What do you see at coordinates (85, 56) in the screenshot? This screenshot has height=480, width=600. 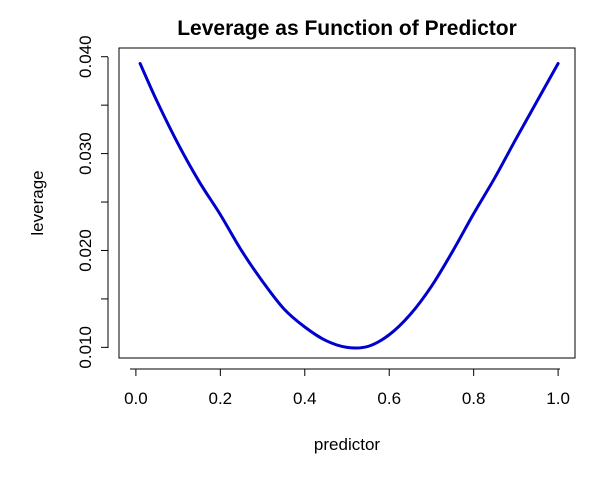 I see `y-tick-label: 0.040` at bounding box center [85, 56].